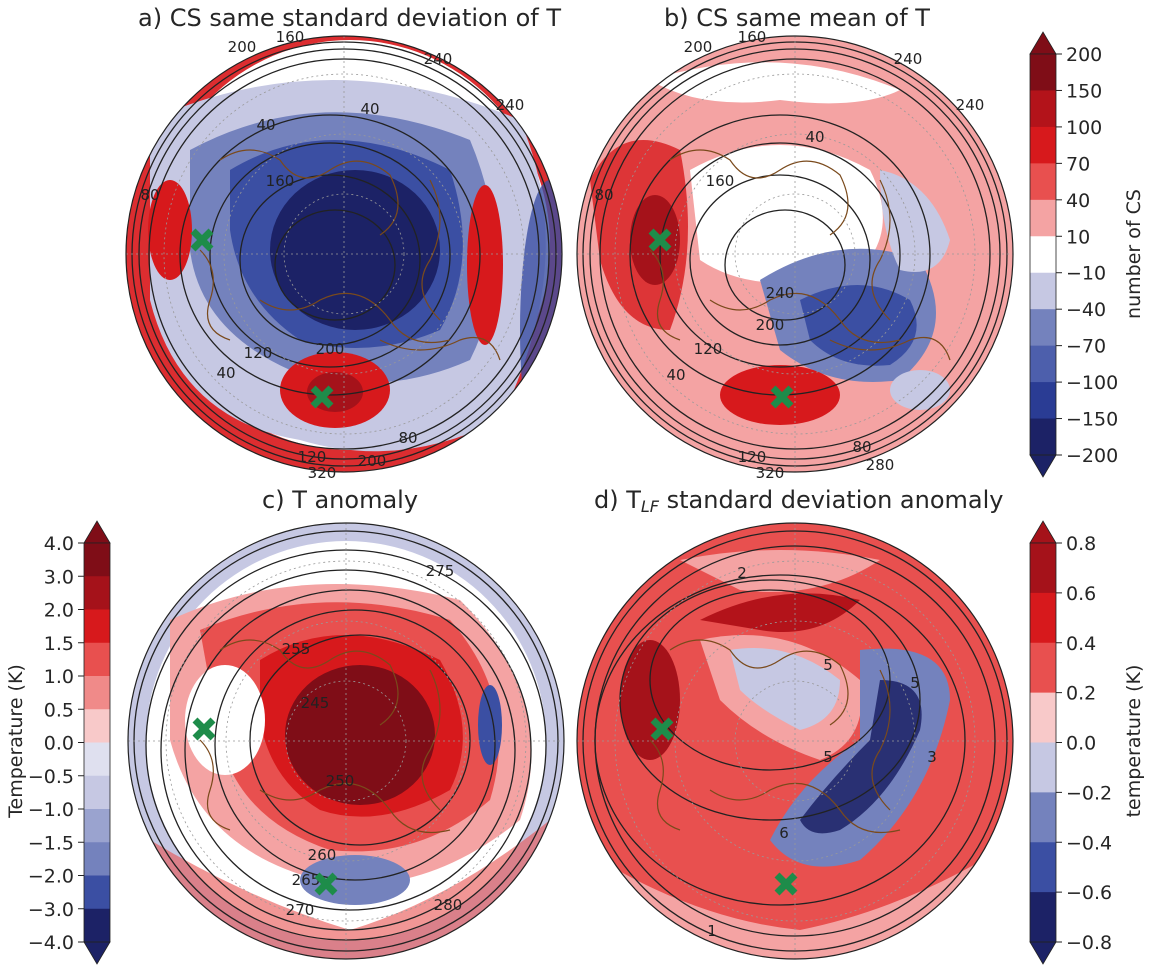 The image size is (1161, 965). I want to click on colorbar-t-tick: 1.5, so click(59, 644).